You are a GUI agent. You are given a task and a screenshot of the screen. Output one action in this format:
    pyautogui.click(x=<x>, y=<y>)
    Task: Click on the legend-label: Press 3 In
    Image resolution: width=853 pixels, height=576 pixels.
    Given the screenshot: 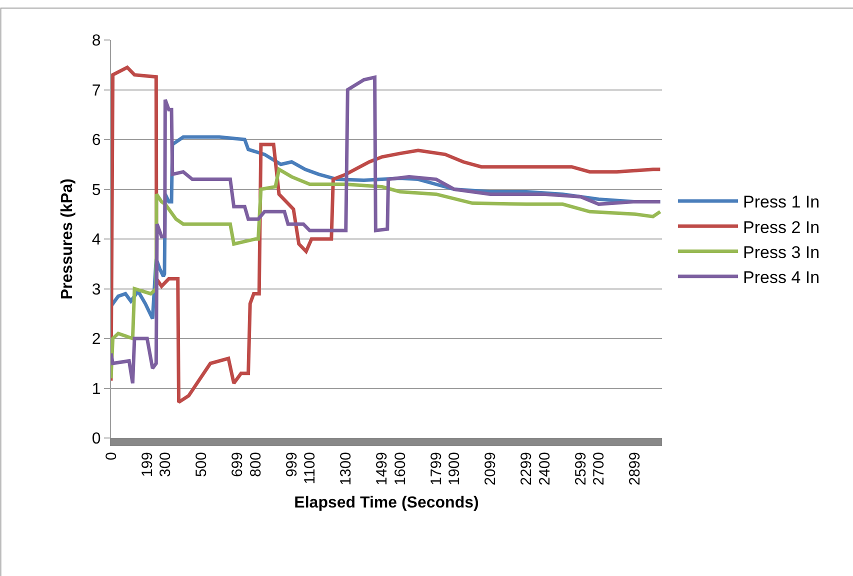 What is the action you would take?
    pyautogui.click(x=781, y=252)
    